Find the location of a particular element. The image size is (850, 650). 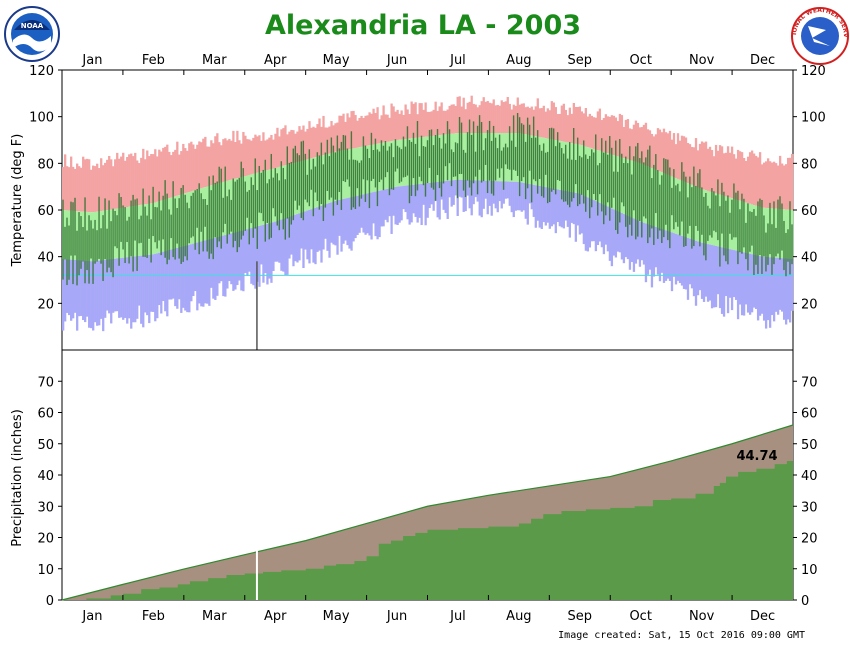

precip-tick-label-right: 40 is located at coordinates (809, 476).